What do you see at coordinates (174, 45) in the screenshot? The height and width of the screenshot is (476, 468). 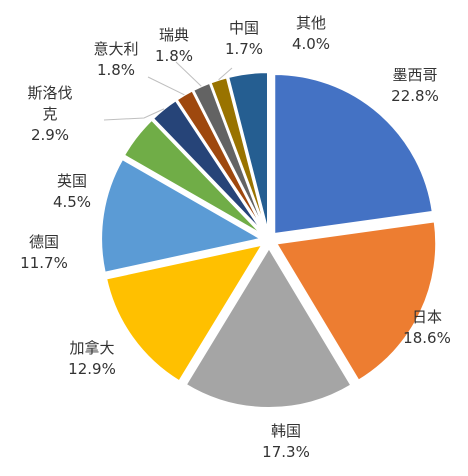 I see `data-label-9: 瑞典 1.8%` at bounding box center [174, 45].